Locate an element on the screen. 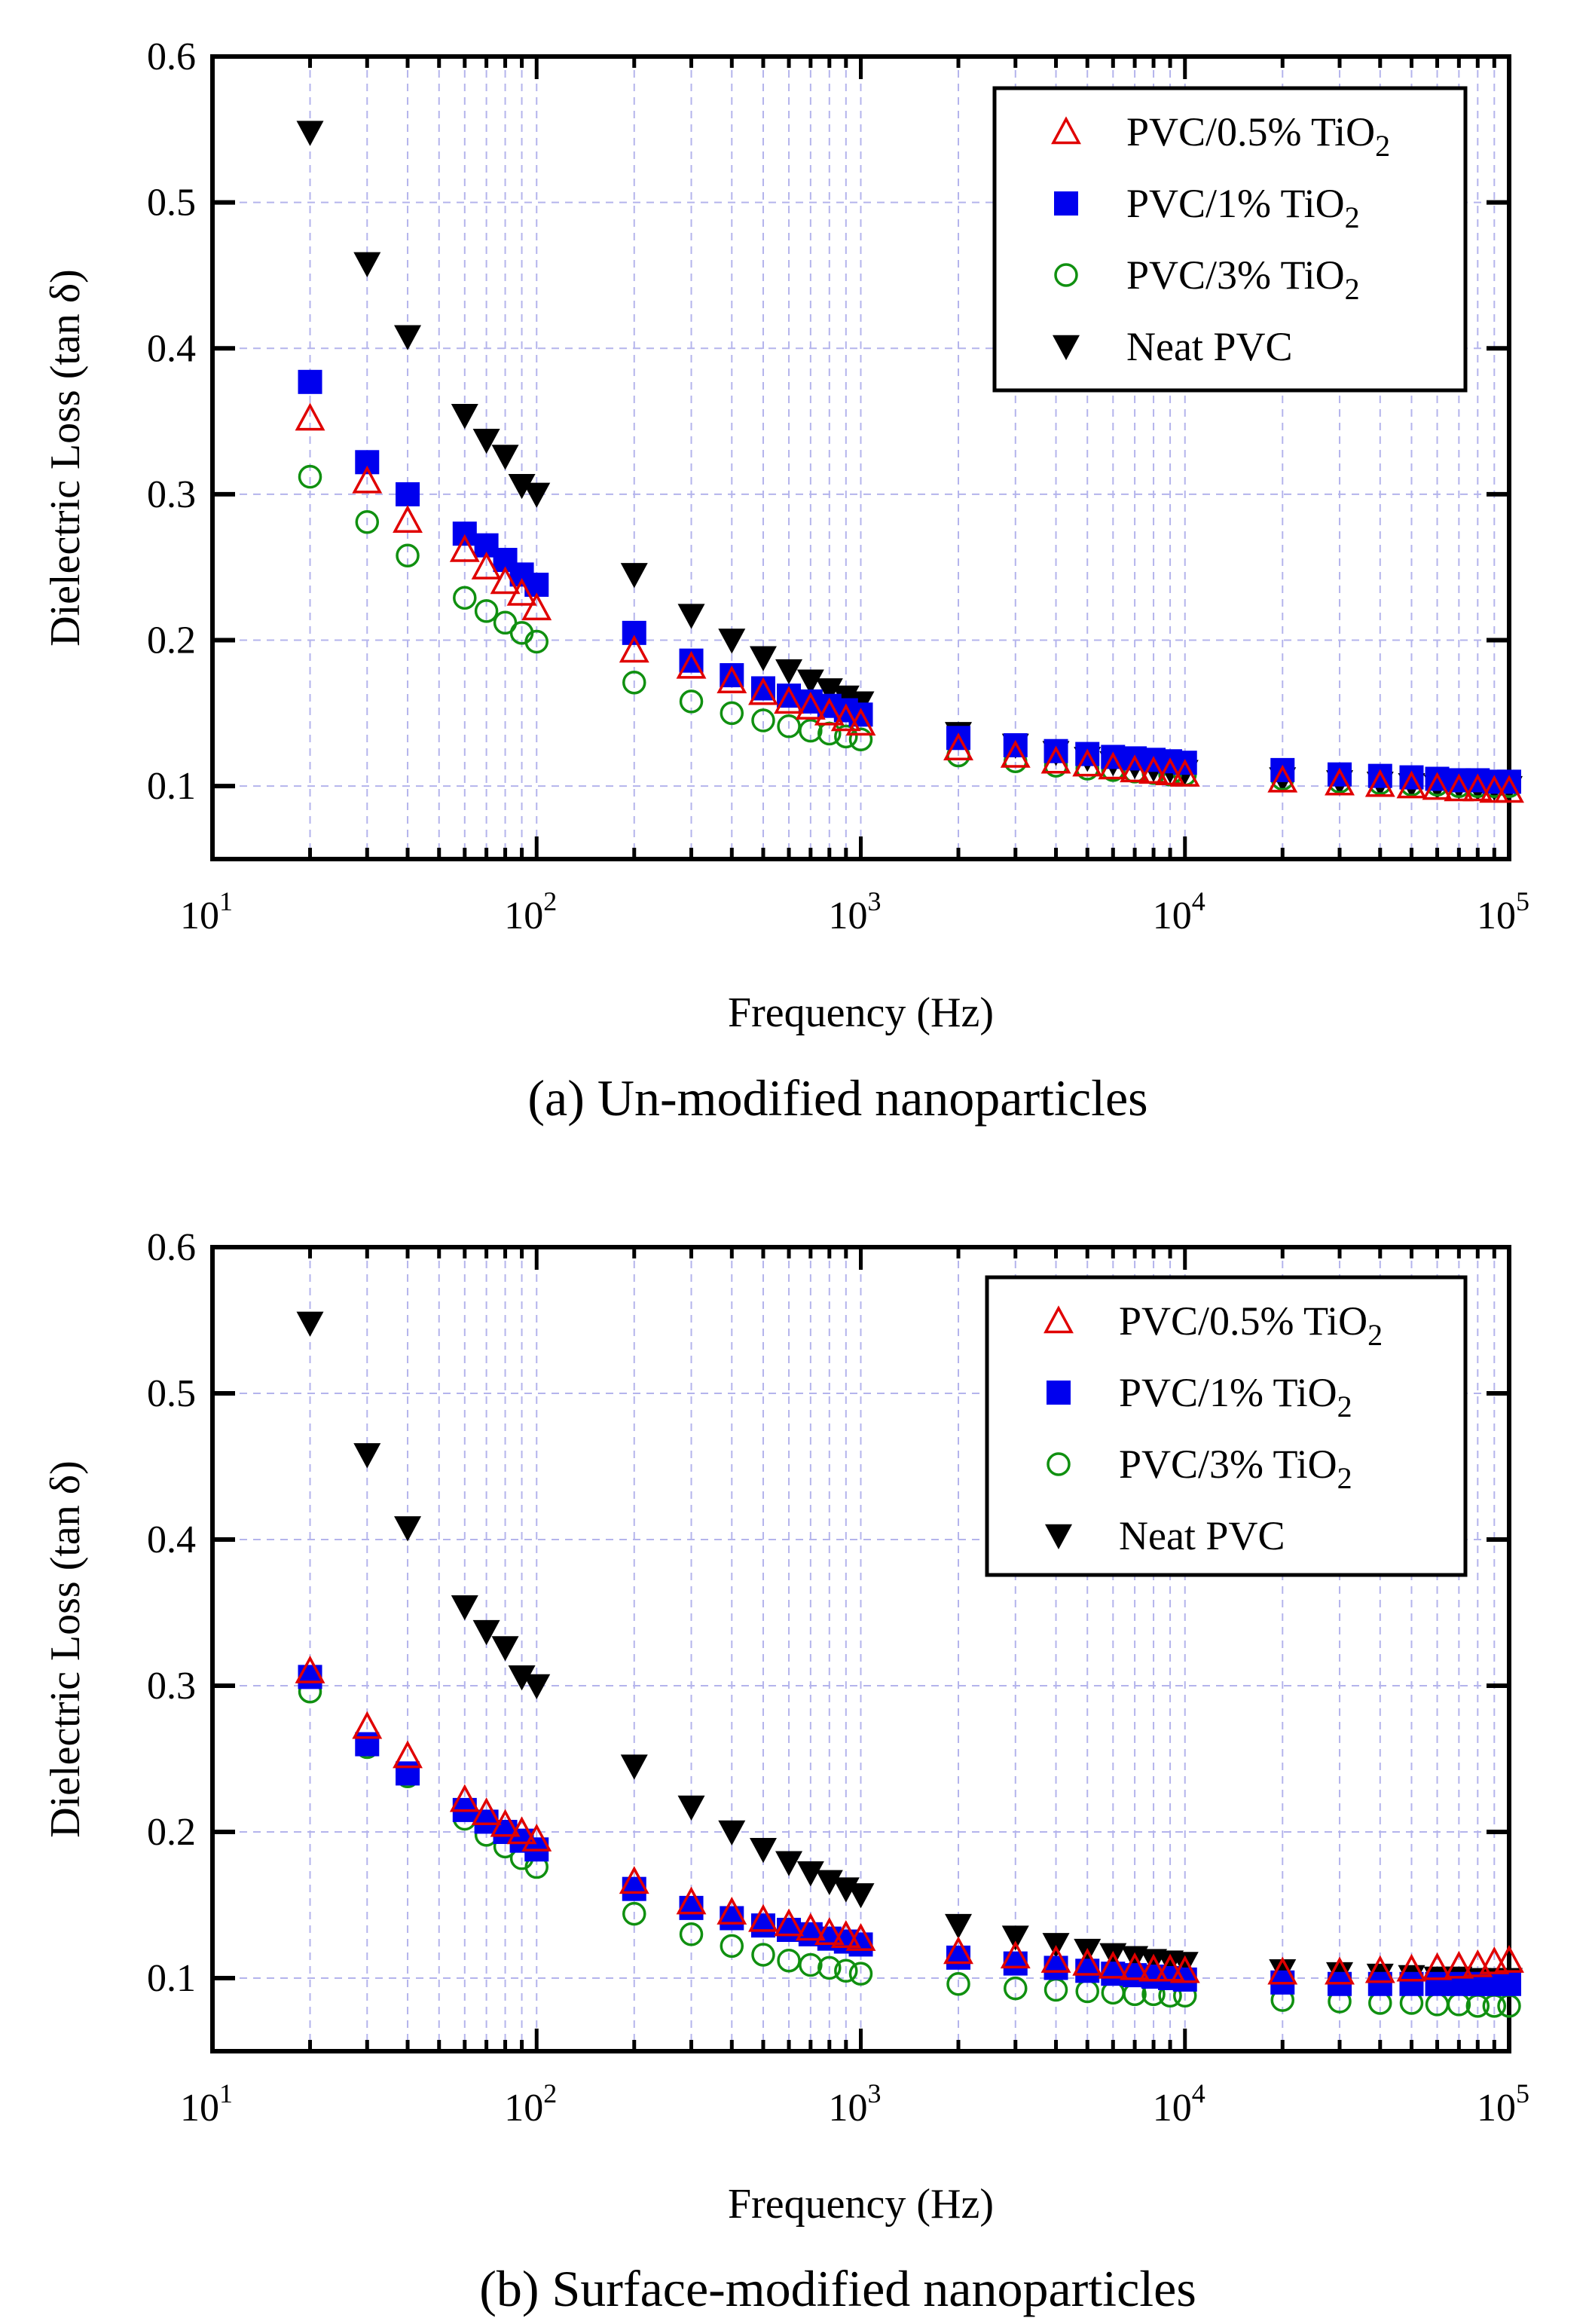  x-tick-label: 10³ is located at coordinates (855, 911).